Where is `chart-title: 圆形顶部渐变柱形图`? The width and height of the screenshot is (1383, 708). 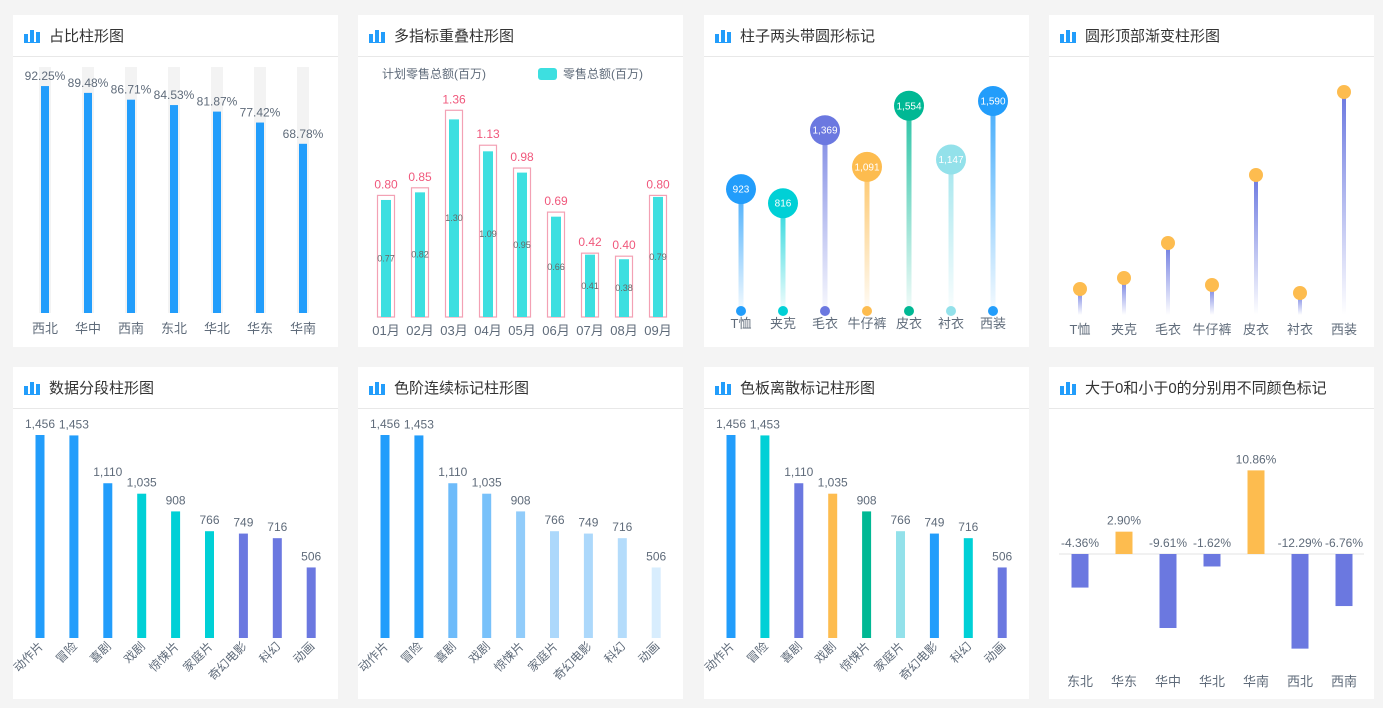
chart-title: 圆形顶部渐变柱形图 is located at coordinates (1153, 36).